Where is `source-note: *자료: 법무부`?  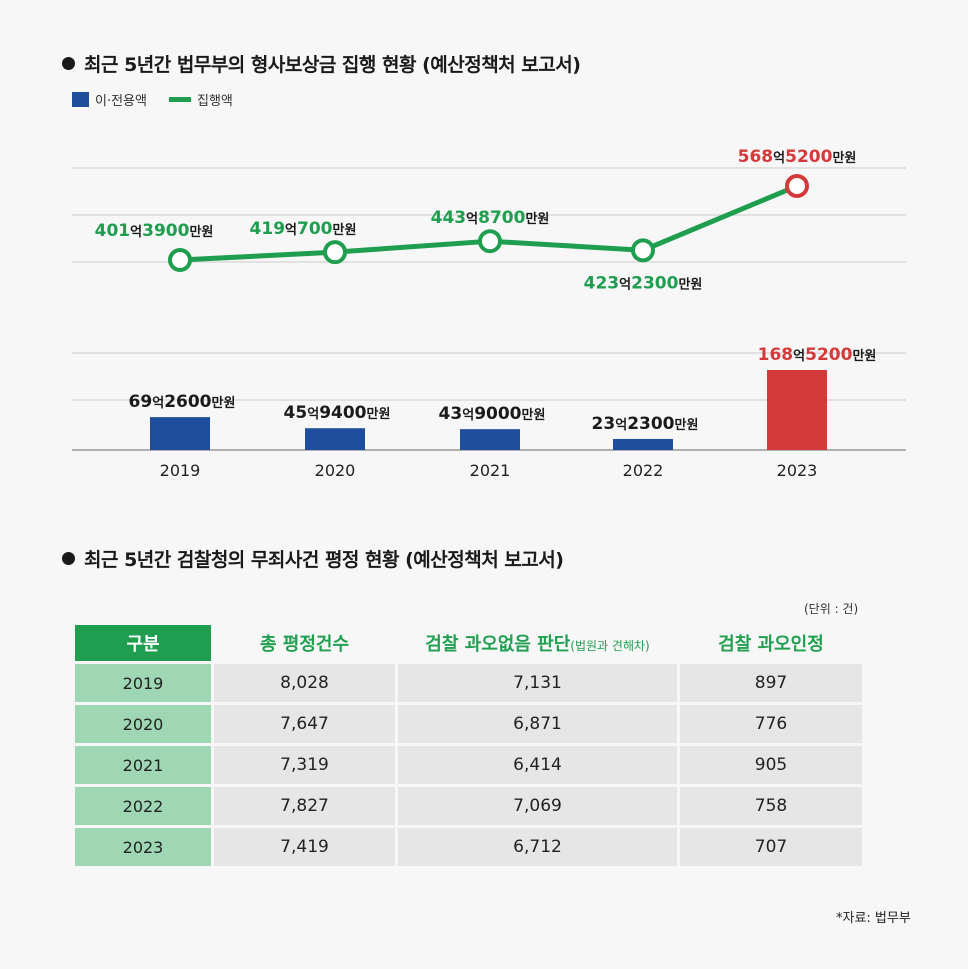 source-note: *자료: 법무부 is located at coordinates (873, 918).